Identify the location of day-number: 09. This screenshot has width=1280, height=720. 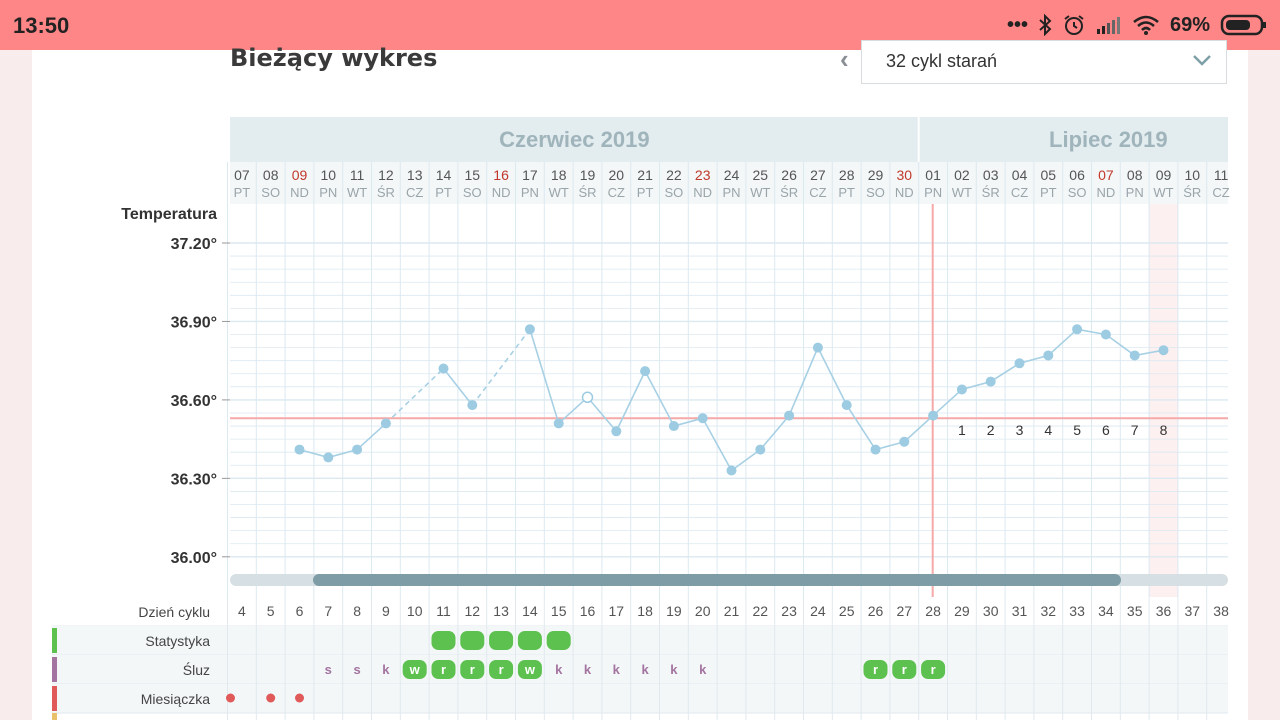
(300, 175).